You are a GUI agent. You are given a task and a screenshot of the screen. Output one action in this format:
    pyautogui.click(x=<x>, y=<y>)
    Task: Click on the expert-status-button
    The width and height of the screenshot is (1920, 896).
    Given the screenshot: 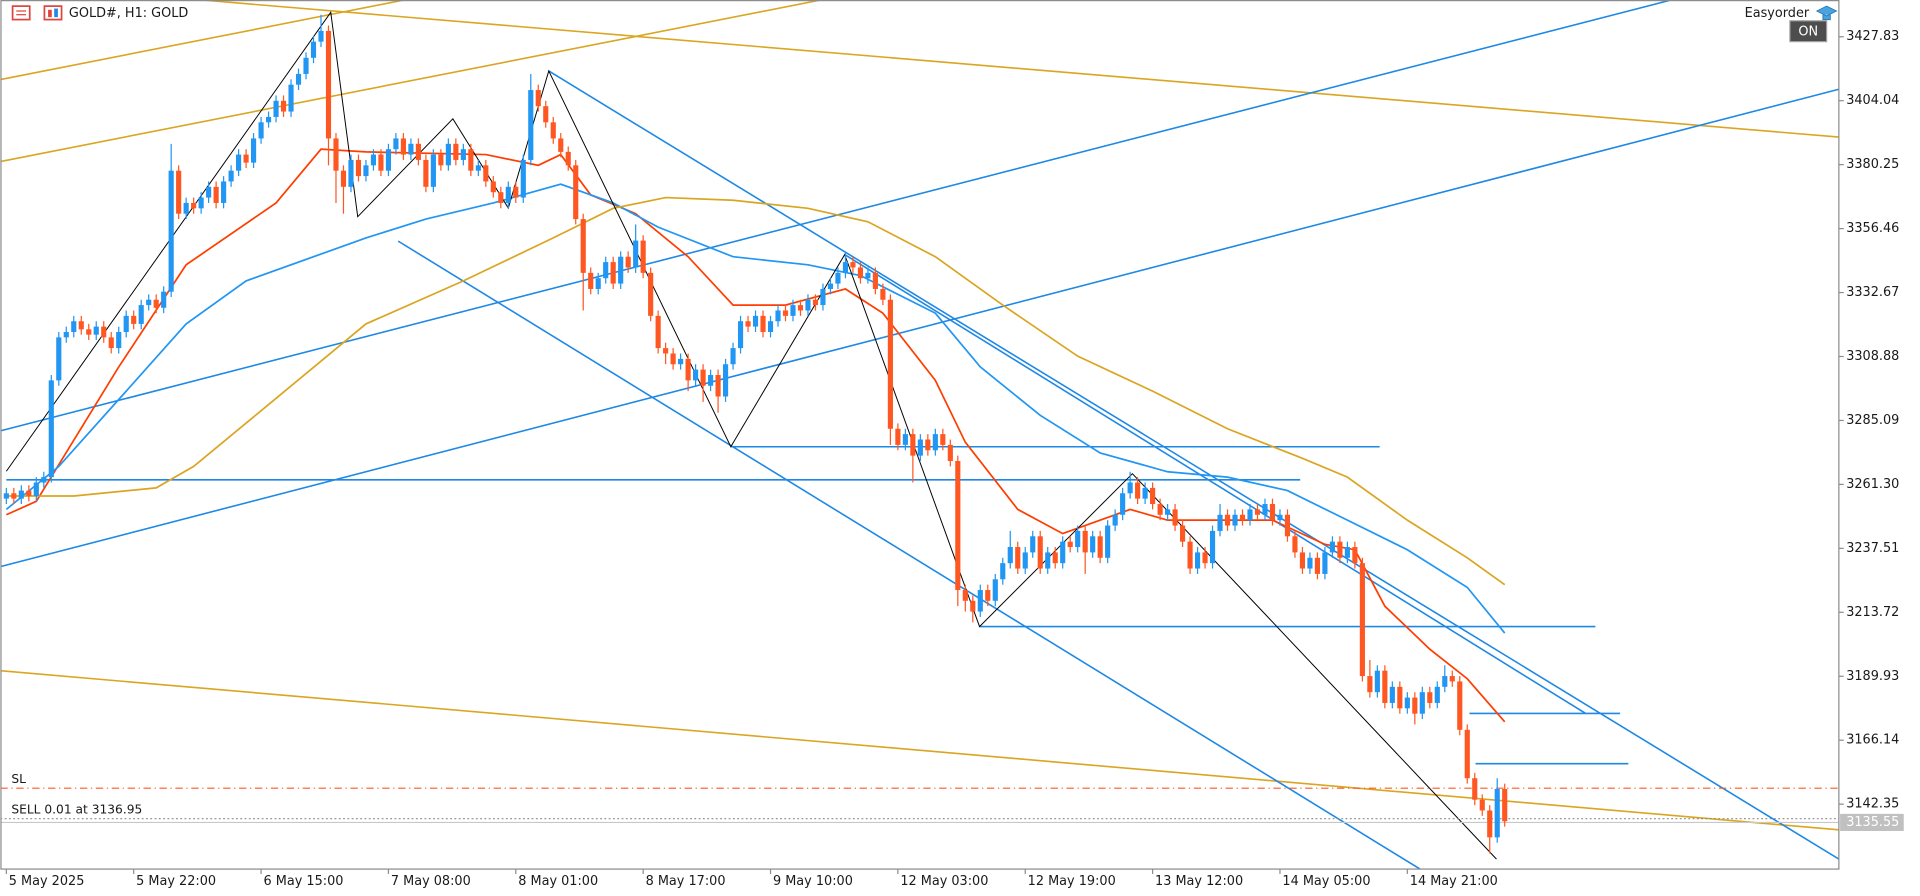 What is the action you would take?
    pyautogui.click(x=1808, y=31)
    